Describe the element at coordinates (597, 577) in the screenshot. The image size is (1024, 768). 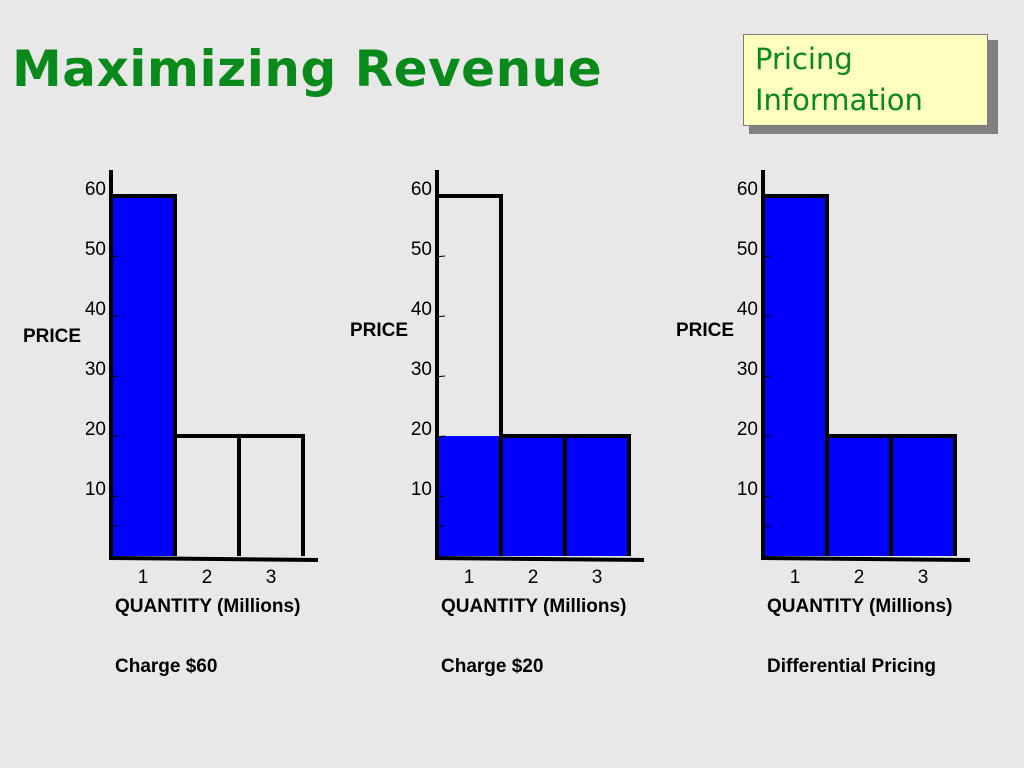
I see `chart-2-xtick-label-3: 3` at that location.